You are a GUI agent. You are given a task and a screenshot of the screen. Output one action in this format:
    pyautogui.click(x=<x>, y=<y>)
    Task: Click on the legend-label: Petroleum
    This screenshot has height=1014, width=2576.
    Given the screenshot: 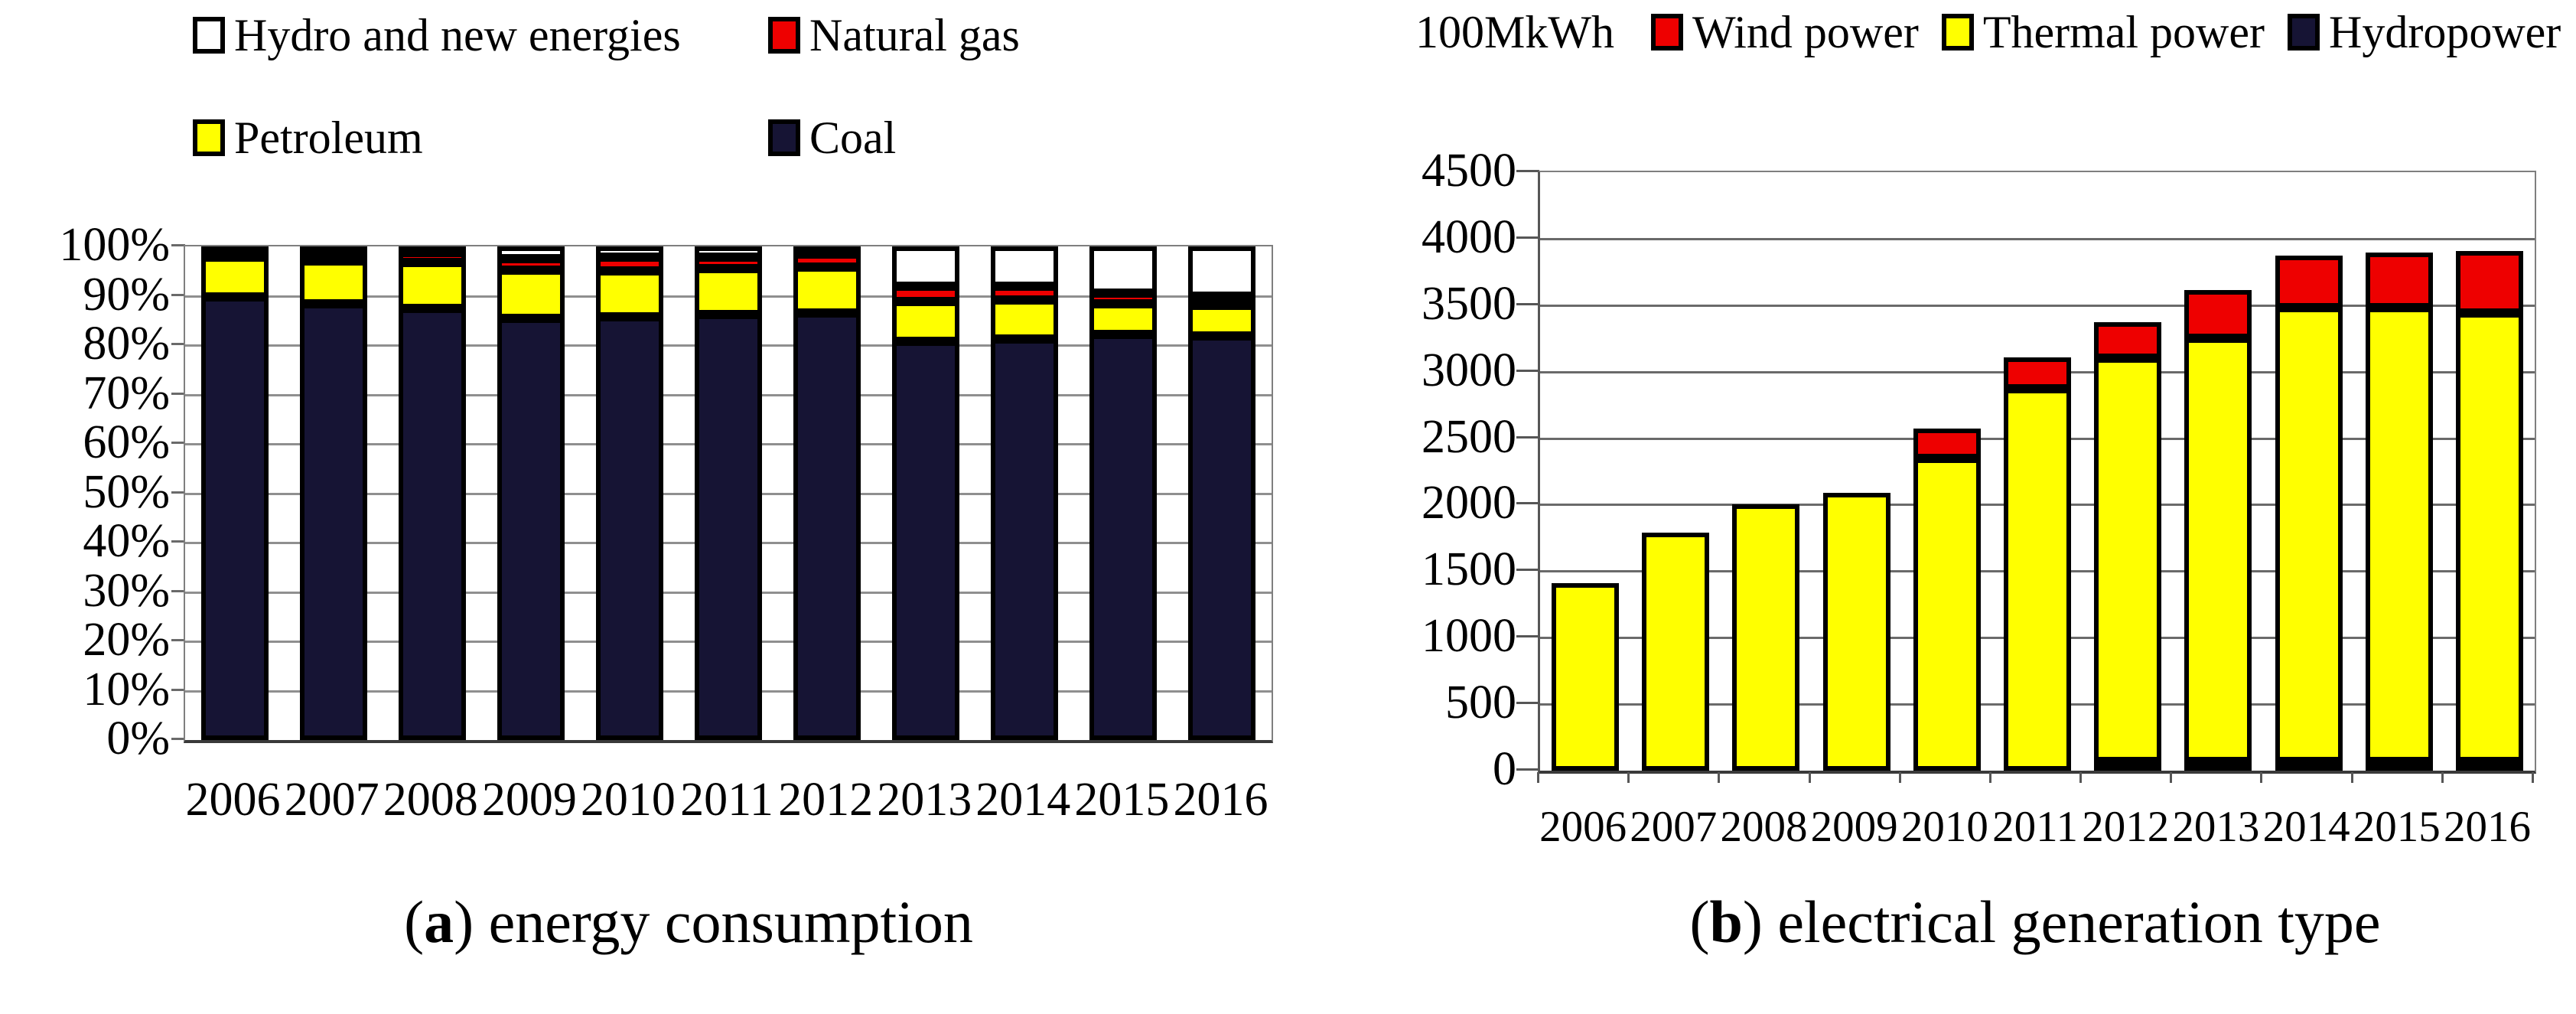 What is the action you would take?
    pyautogui.click(x=329, y=137)
    